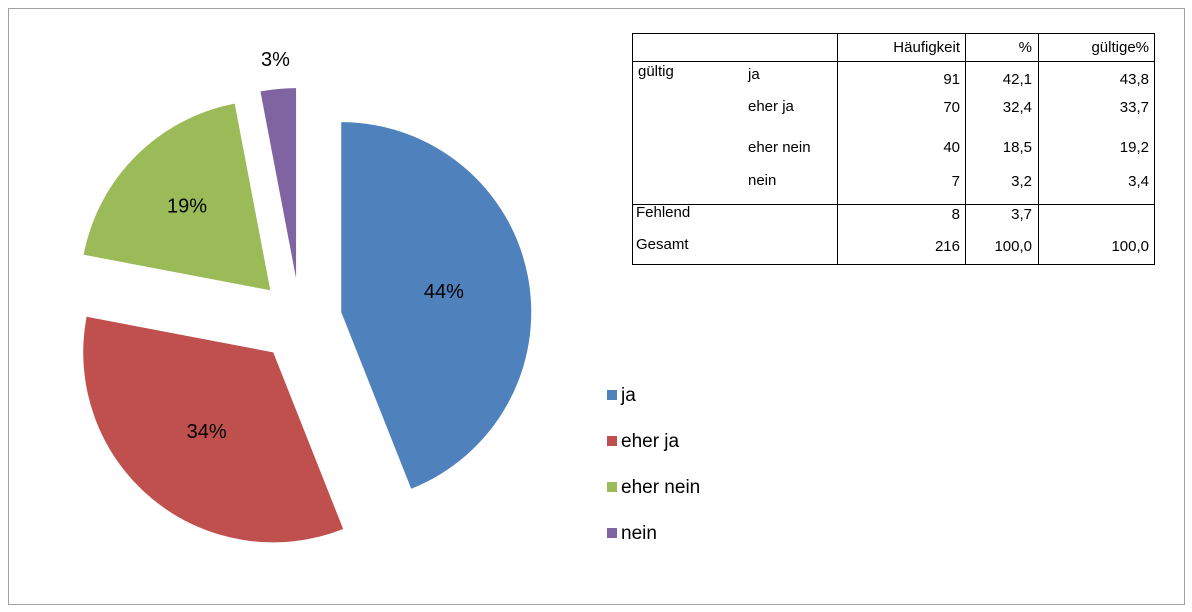 This screenshot has height=612, width=1192. I want to click on data-label: 44%, so click(444, 292).